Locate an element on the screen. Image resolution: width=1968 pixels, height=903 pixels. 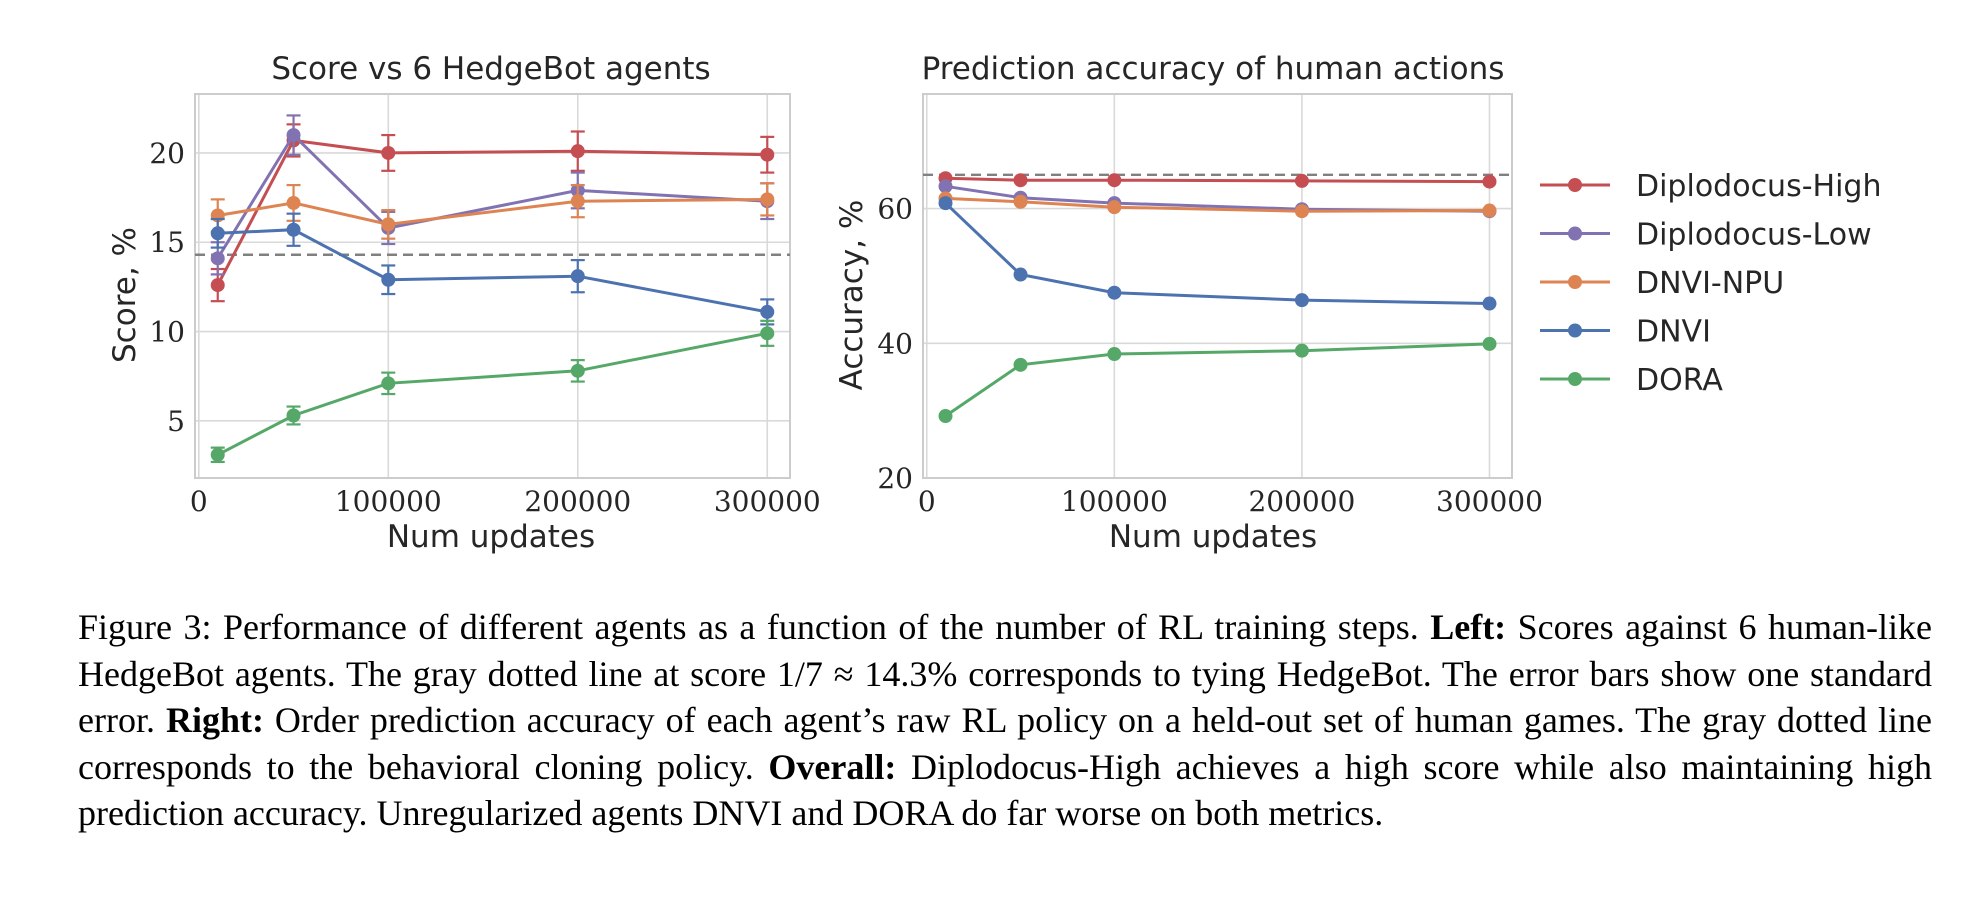
right-x-axis-label: Num updates is located at coordinates (1213, 537).